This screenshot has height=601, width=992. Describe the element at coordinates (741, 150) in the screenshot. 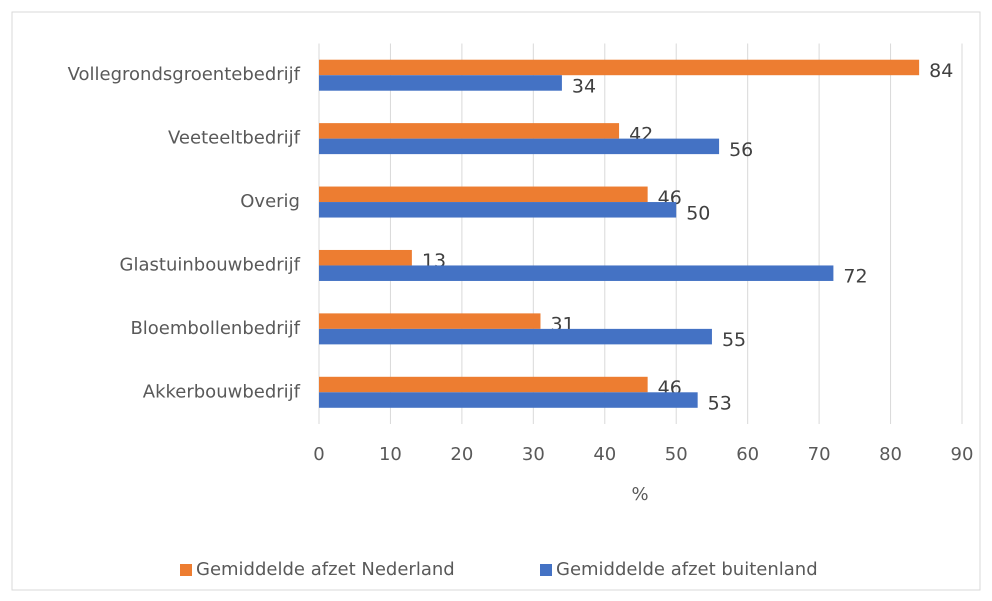

I see `value-label: 56` at that location.